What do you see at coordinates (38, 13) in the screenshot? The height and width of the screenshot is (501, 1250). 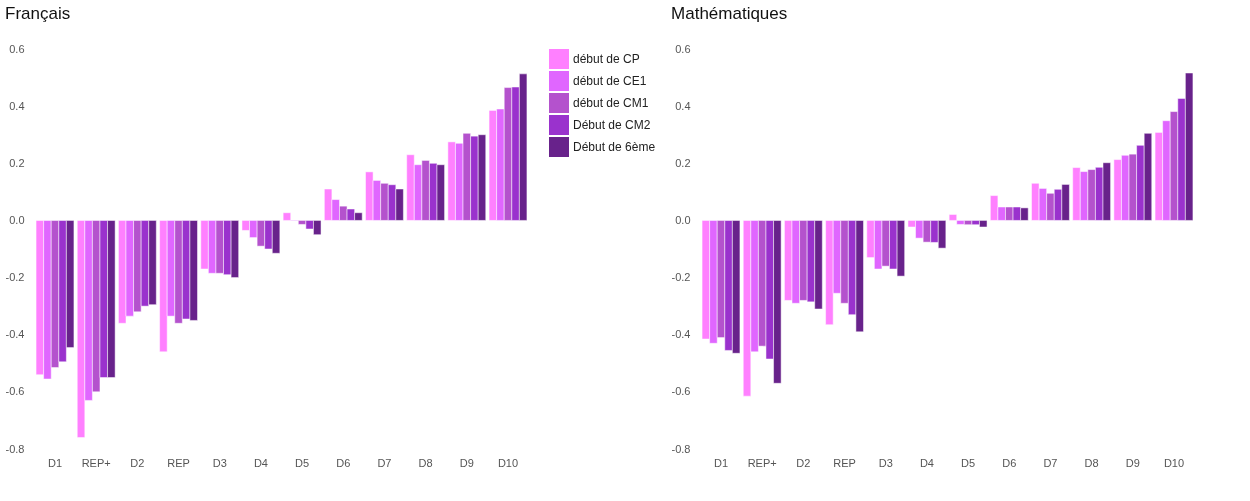 I see `chart-title: Français` at bounding box center [38, 13].